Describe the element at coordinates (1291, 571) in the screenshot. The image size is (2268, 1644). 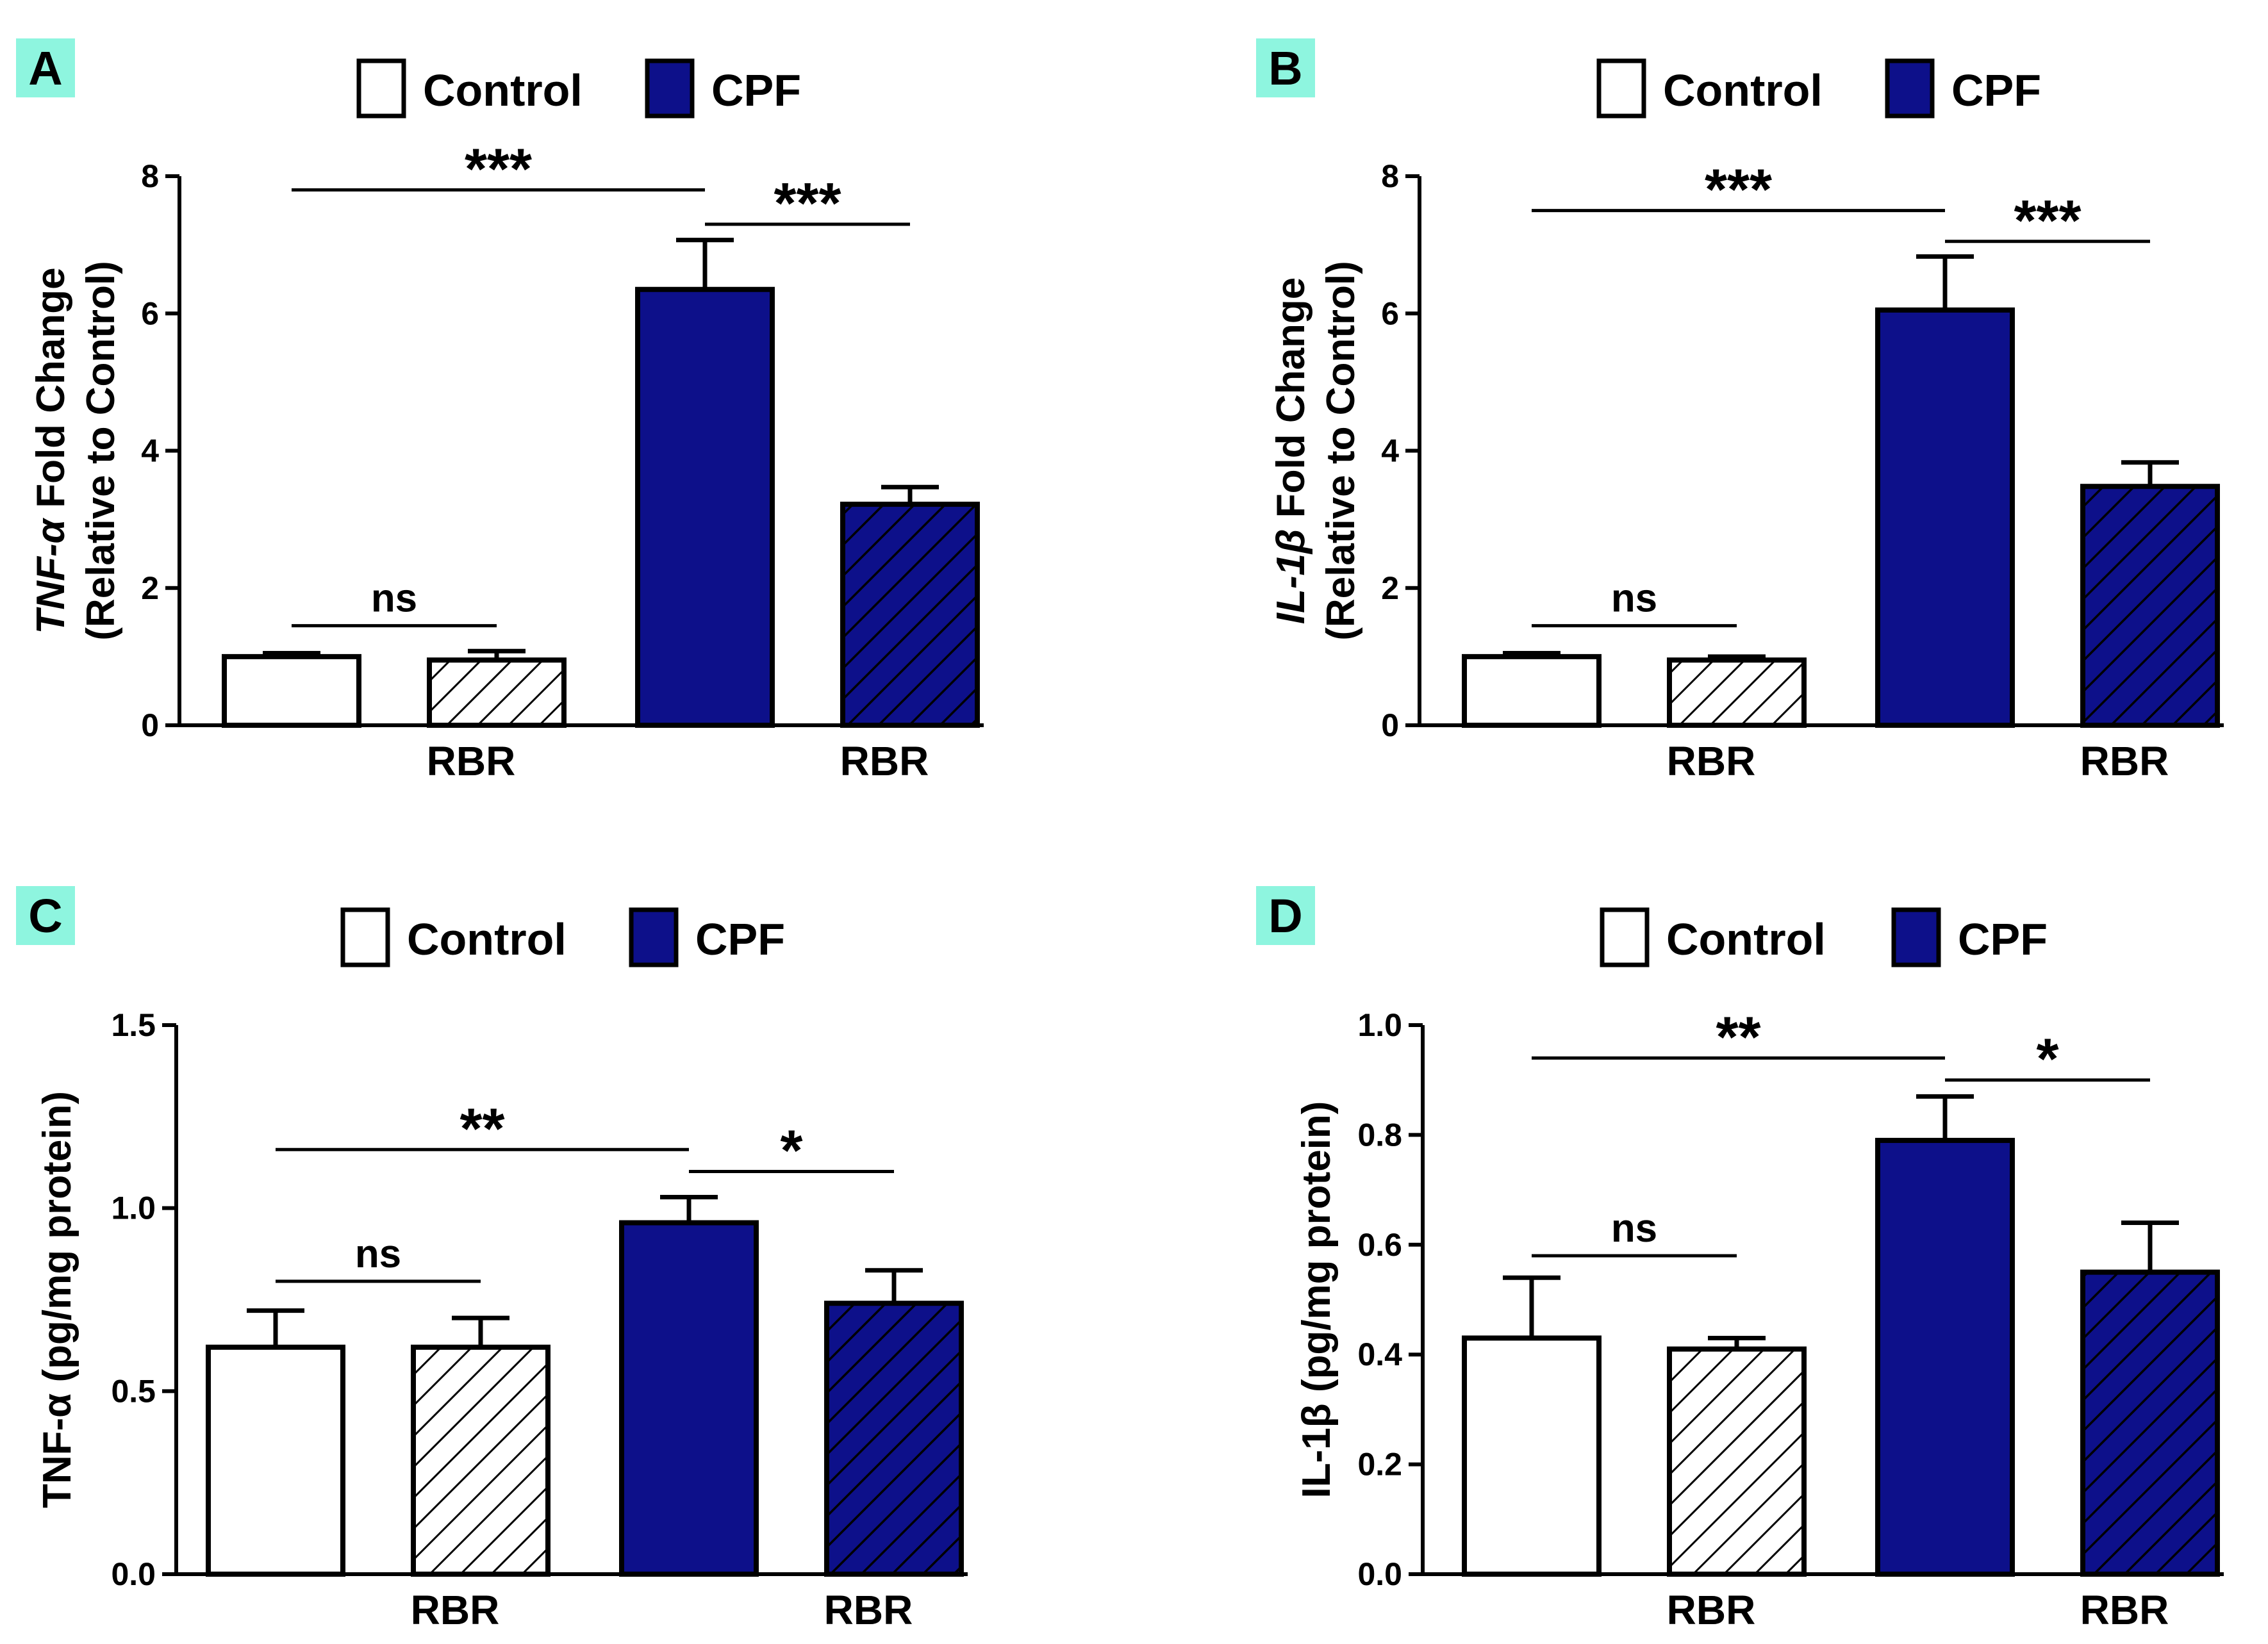
I see `y-axis-label-gene: IL-1β` at that location.